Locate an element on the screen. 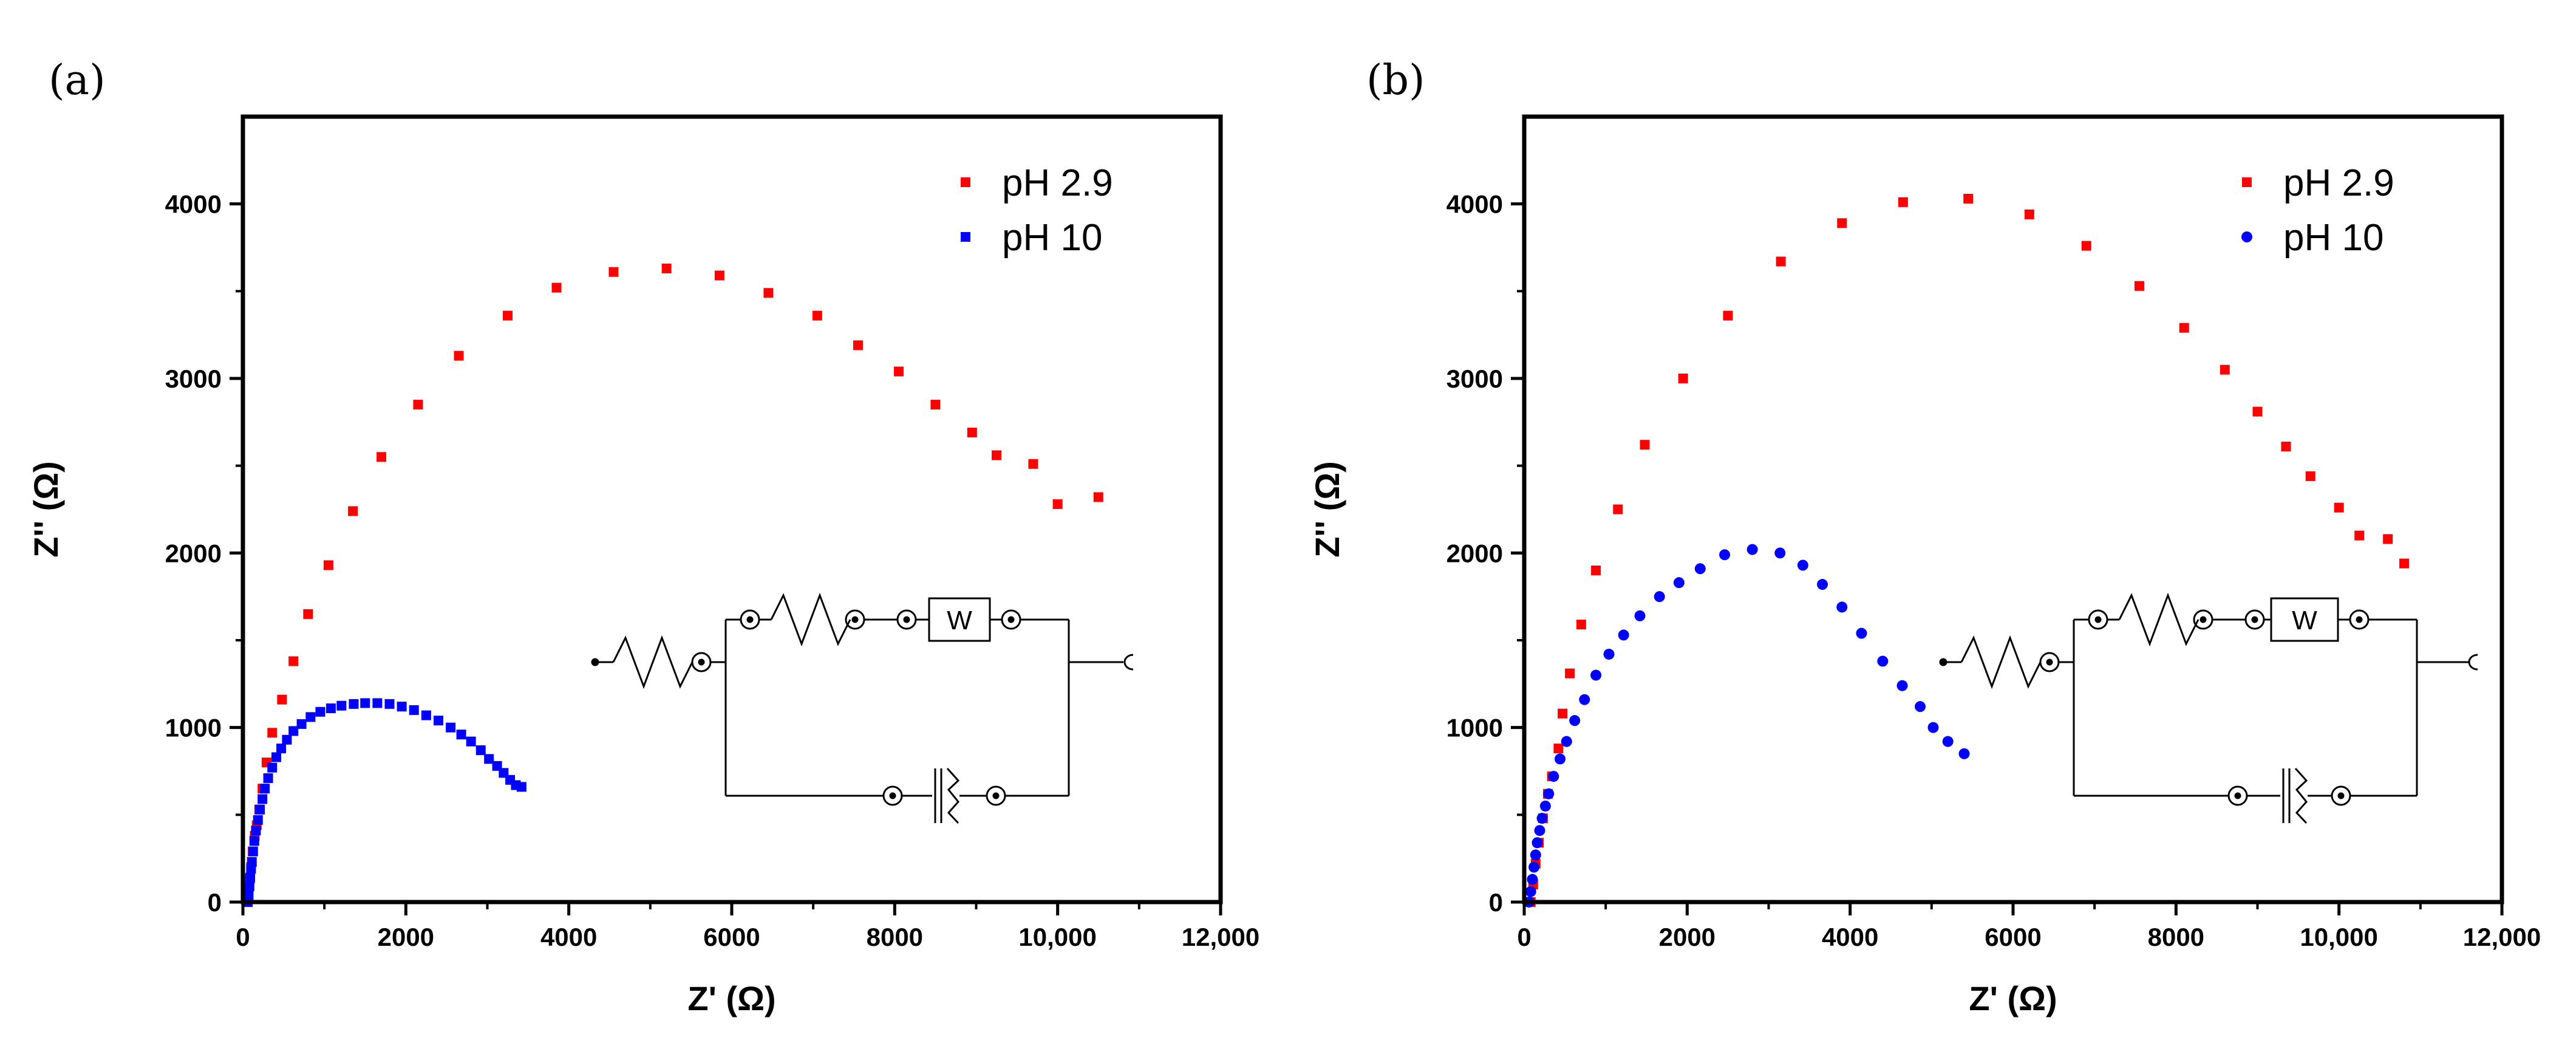 This screenshot has width=2576, height=1060. equivalent-circuit-inset-b is located at coordinates (2208, 708).